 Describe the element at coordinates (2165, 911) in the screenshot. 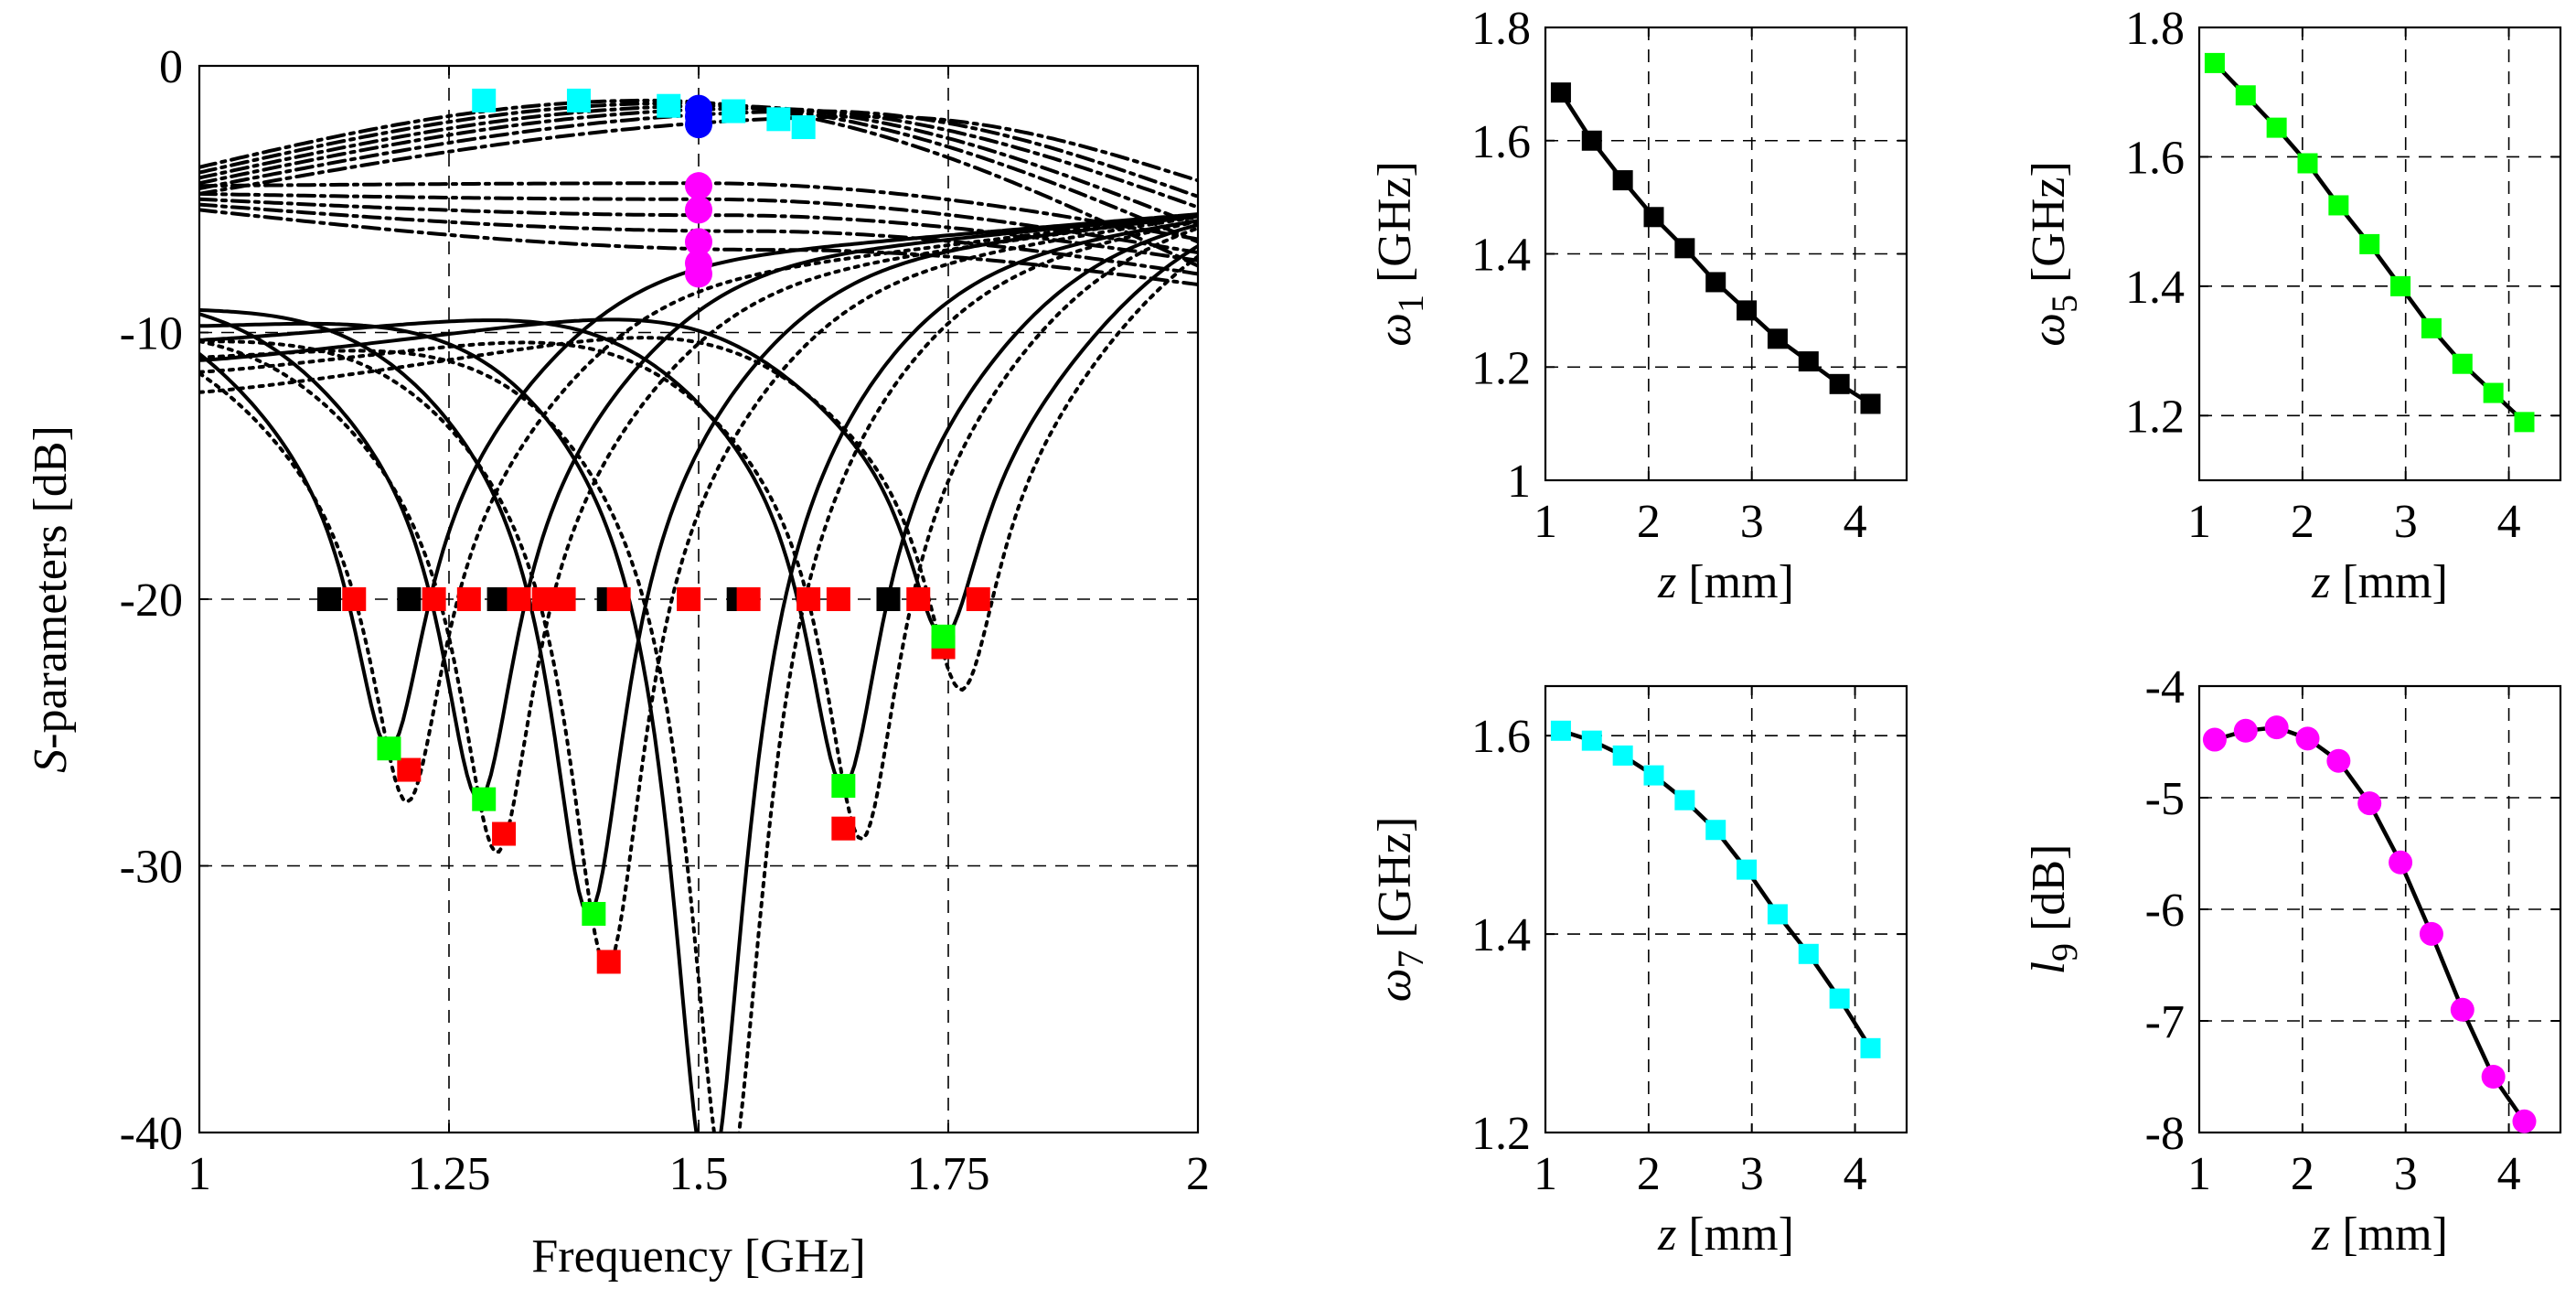

I see `y-tick-label: -6` at that location.